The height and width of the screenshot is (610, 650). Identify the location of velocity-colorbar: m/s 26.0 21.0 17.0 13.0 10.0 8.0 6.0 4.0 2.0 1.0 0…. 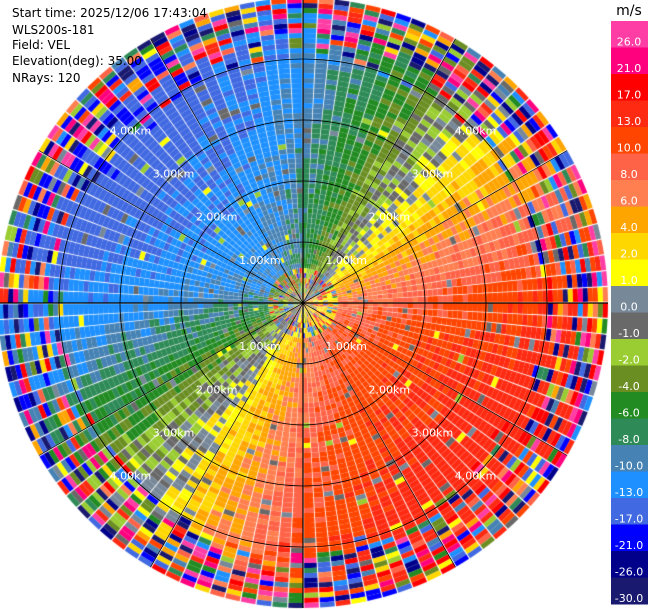
(629, 304).